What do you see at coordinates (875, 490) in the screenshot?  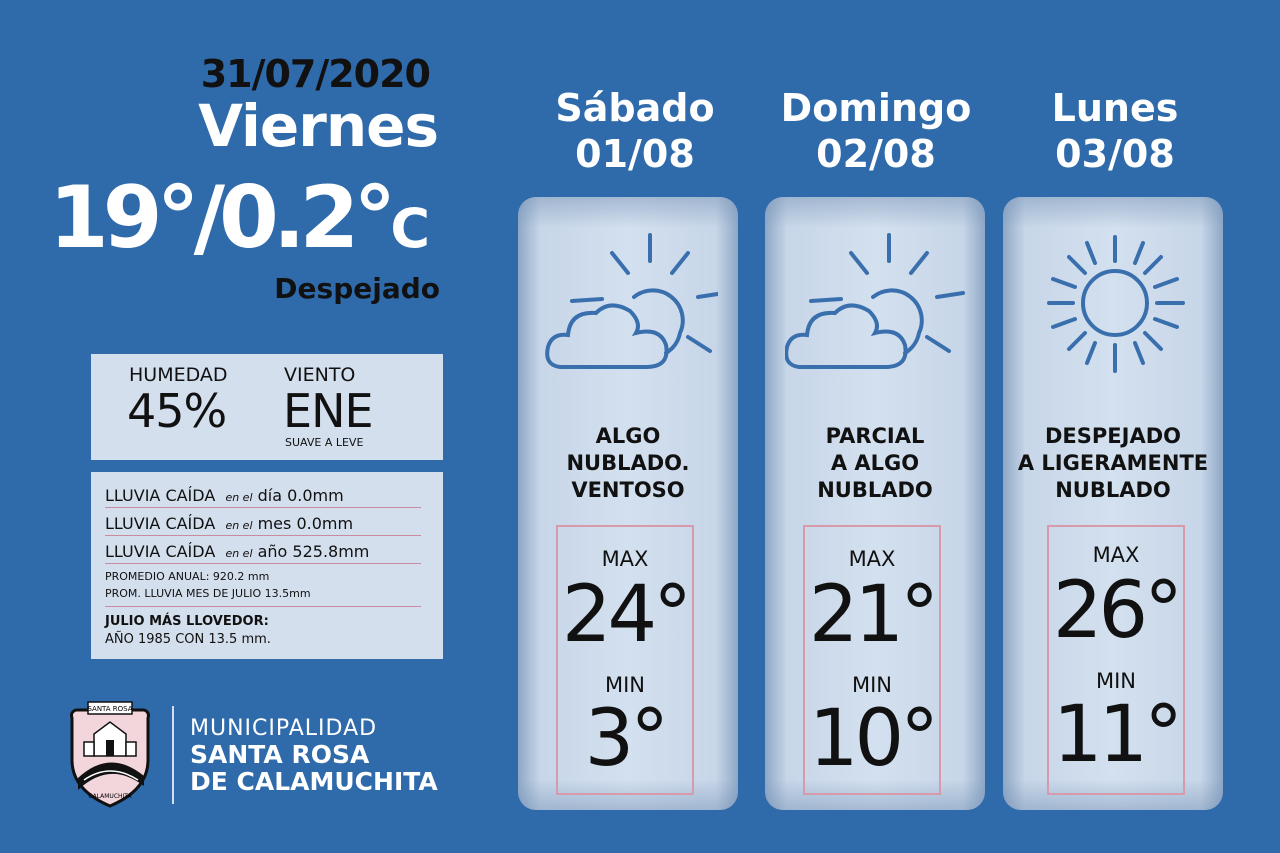 I see `forecast-2-condition-line3: NUBLADO` at bounding box center [875, 490].